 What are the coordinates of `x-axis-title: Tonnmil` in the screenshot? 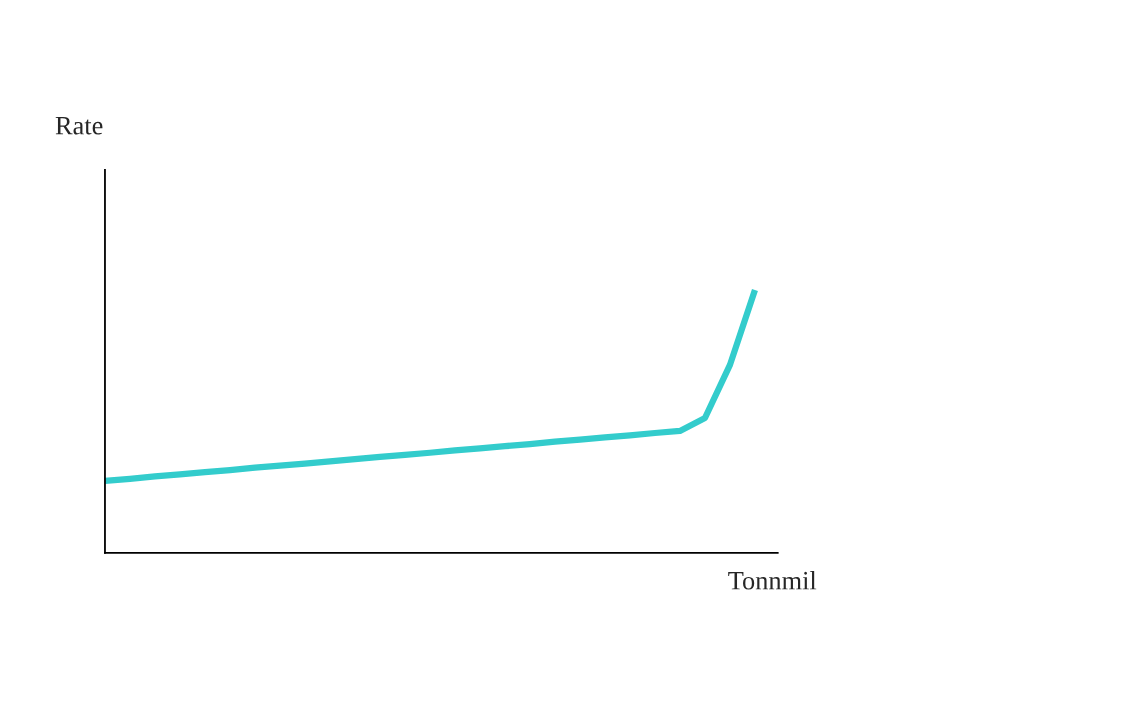 It's located at (772, 580).